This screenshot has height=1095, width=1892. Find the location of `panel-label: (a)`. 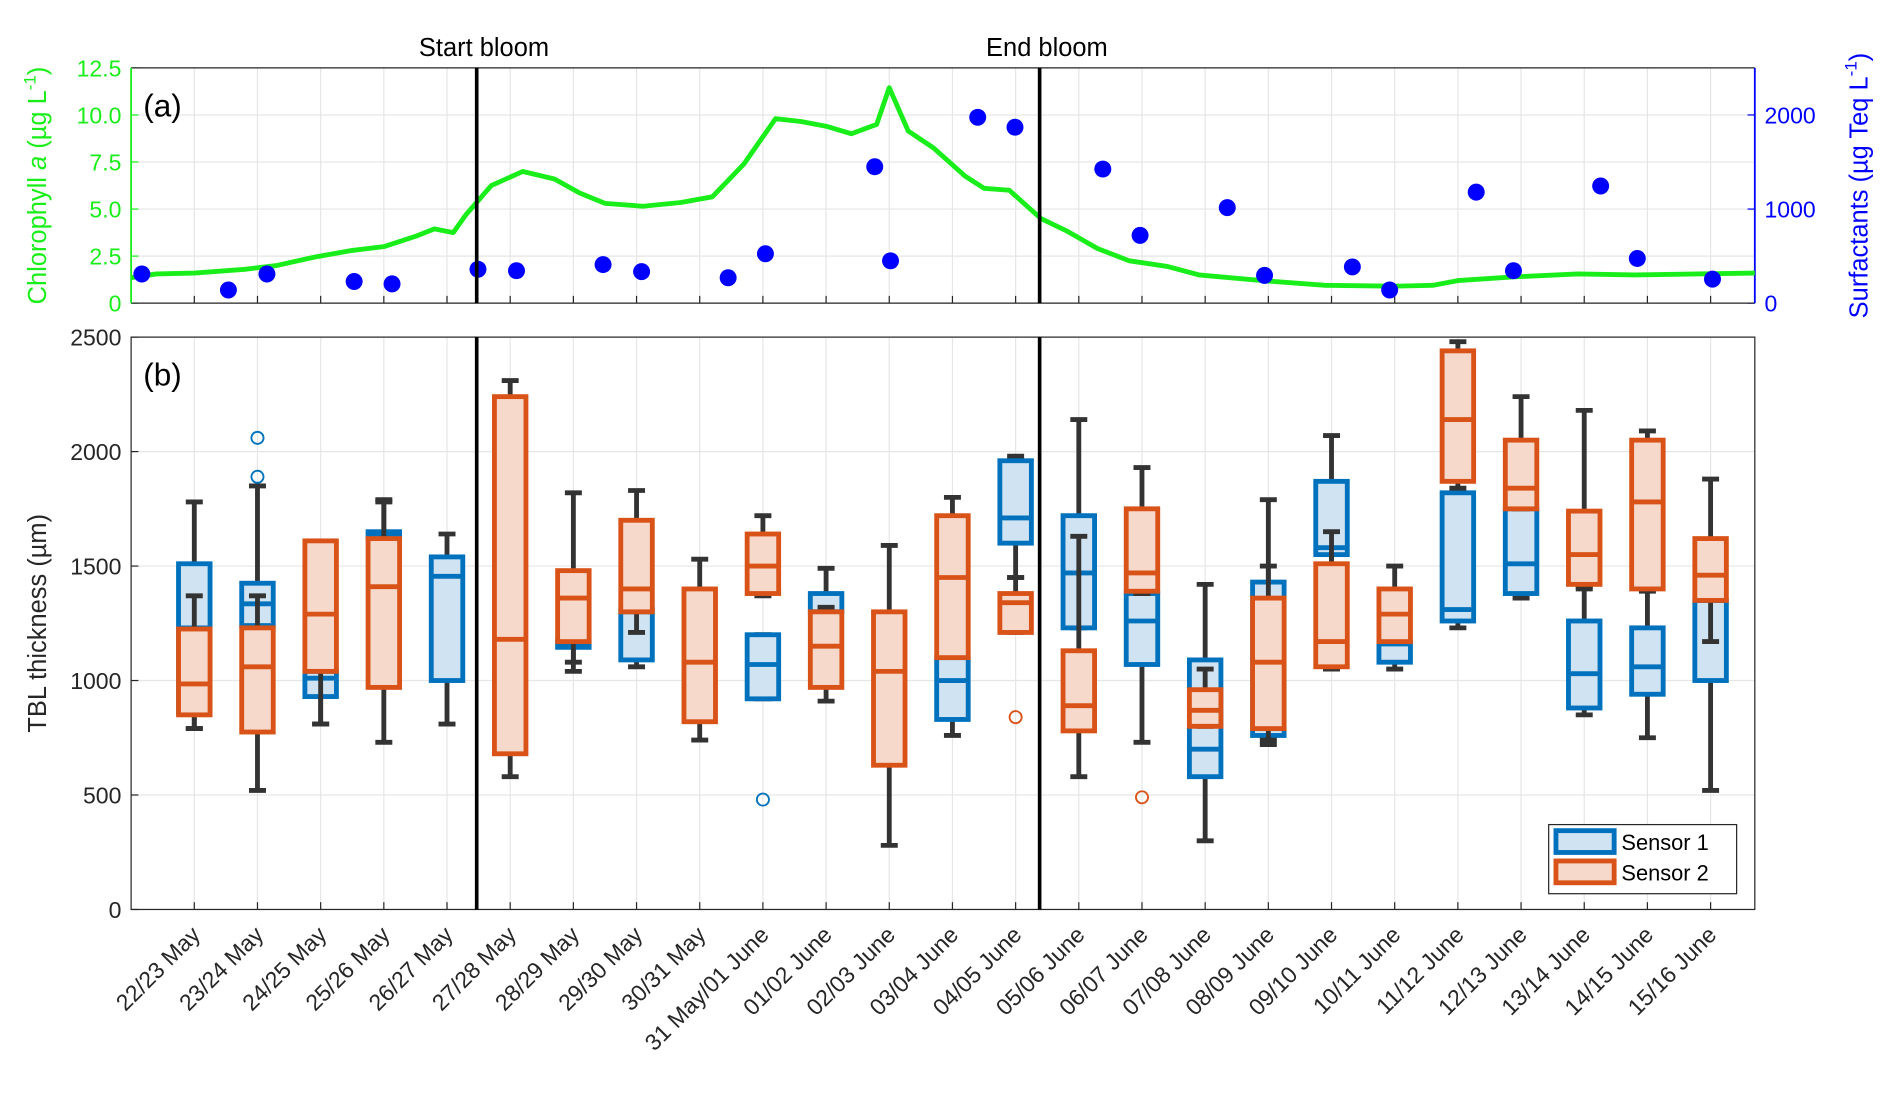

panel-label: (a) is located at coordinates (162, 105).